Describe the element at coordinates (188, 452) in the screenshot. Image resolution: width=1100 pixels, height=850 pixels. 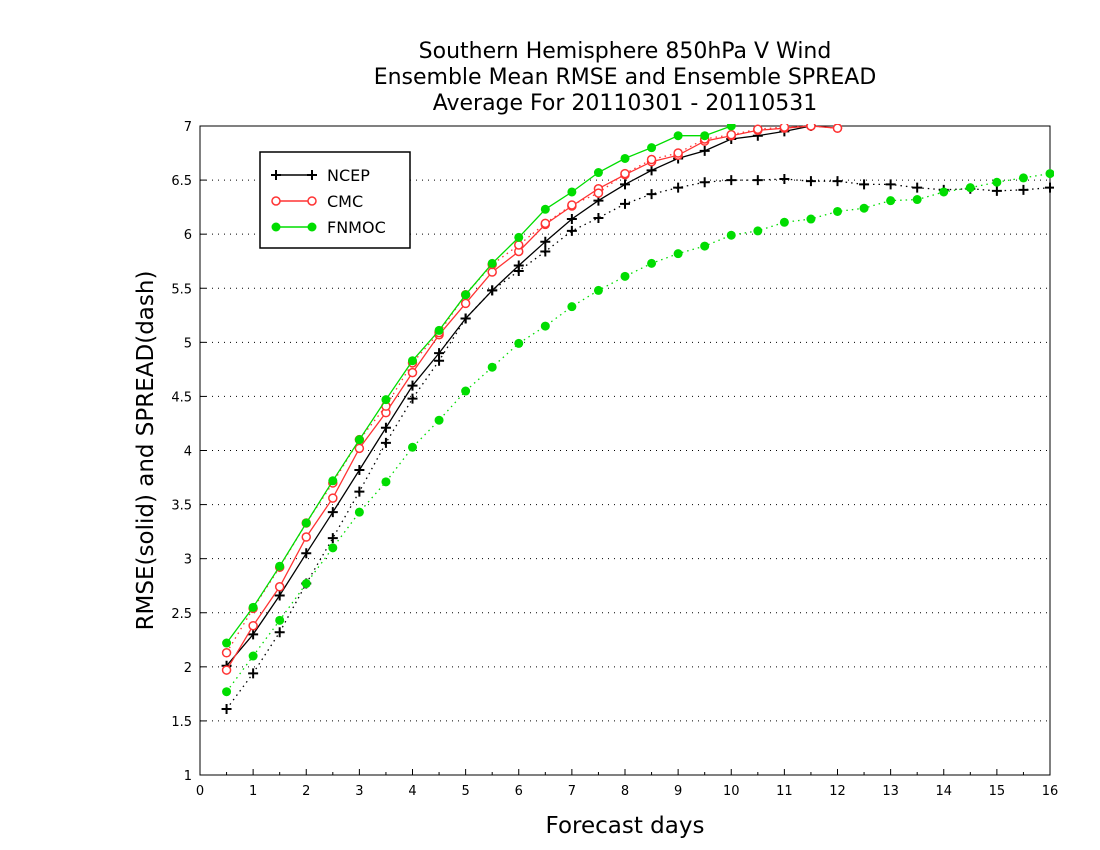
I see `y-axis-ticks: 1 1.5 2 2.5 3 3.5 4 4.5 5 5.5 6 6.5 7` at that location.